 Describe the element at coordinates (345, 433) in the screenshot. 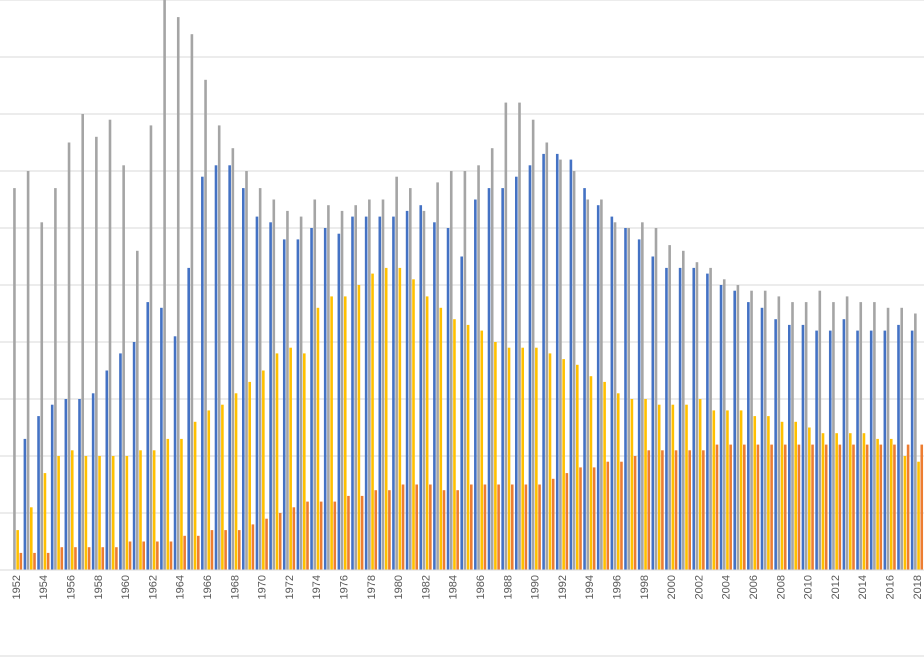

I see `bar-2-1976` at that location.